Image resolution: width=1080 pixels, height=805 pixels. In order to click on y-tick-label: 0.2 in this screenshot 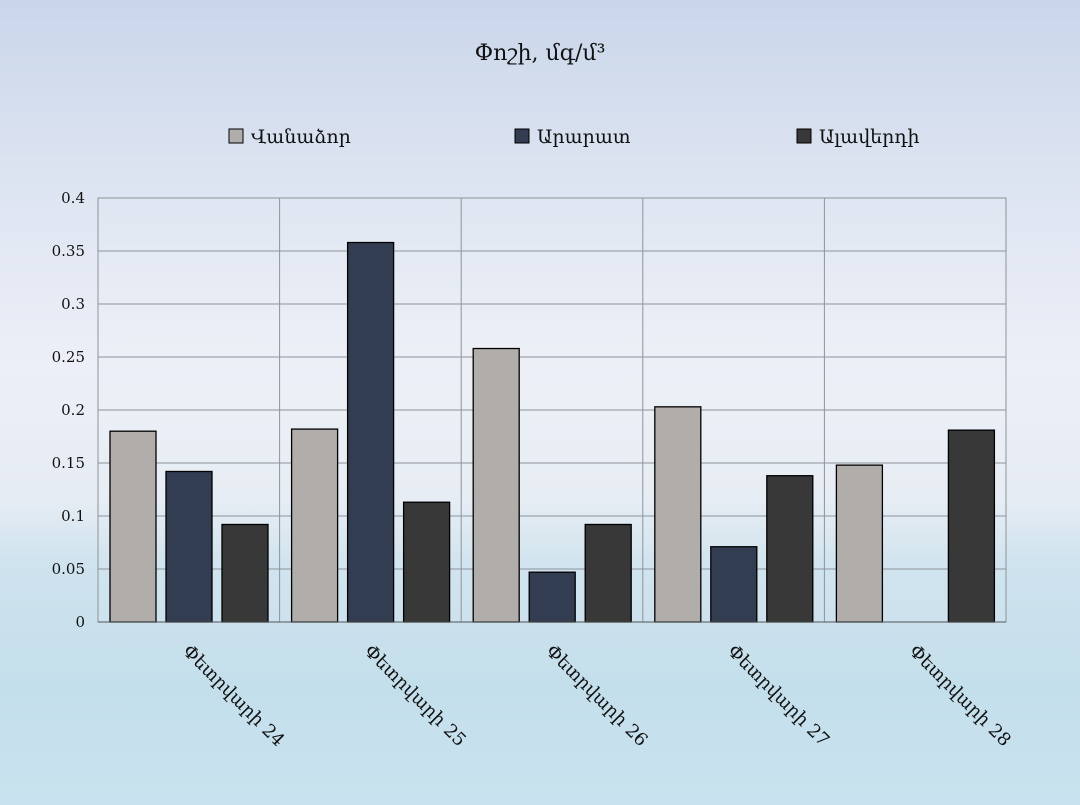, I will do `click(73, 410)`.